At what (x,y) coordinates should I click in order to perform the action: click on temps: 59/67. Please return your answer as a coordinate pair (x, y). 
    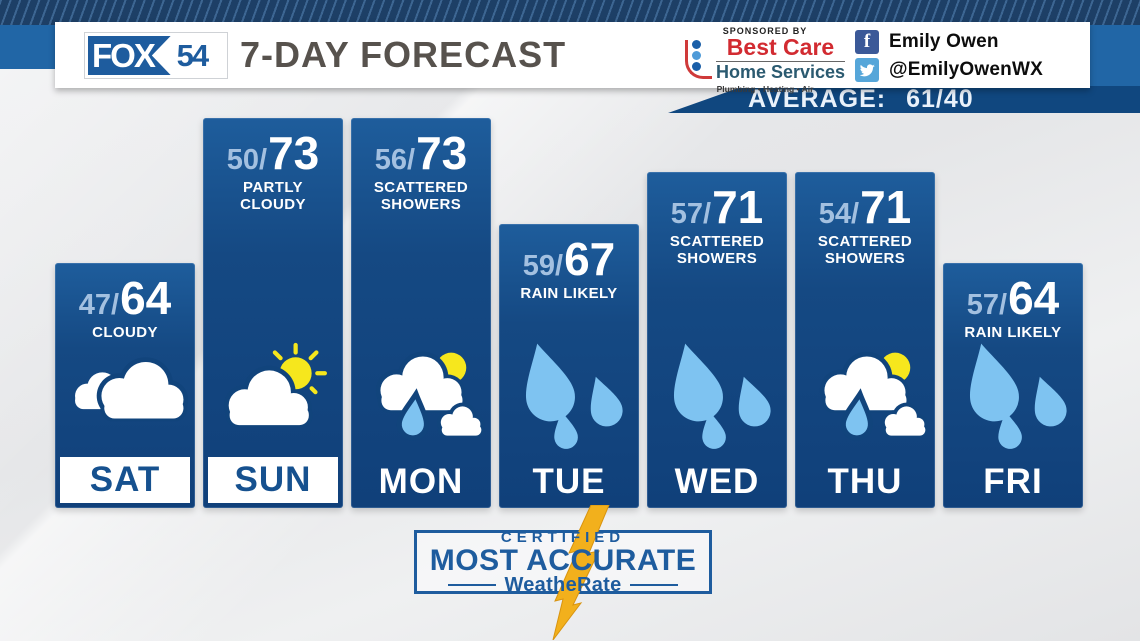
    Looking at the image, I should click on (569, 253).